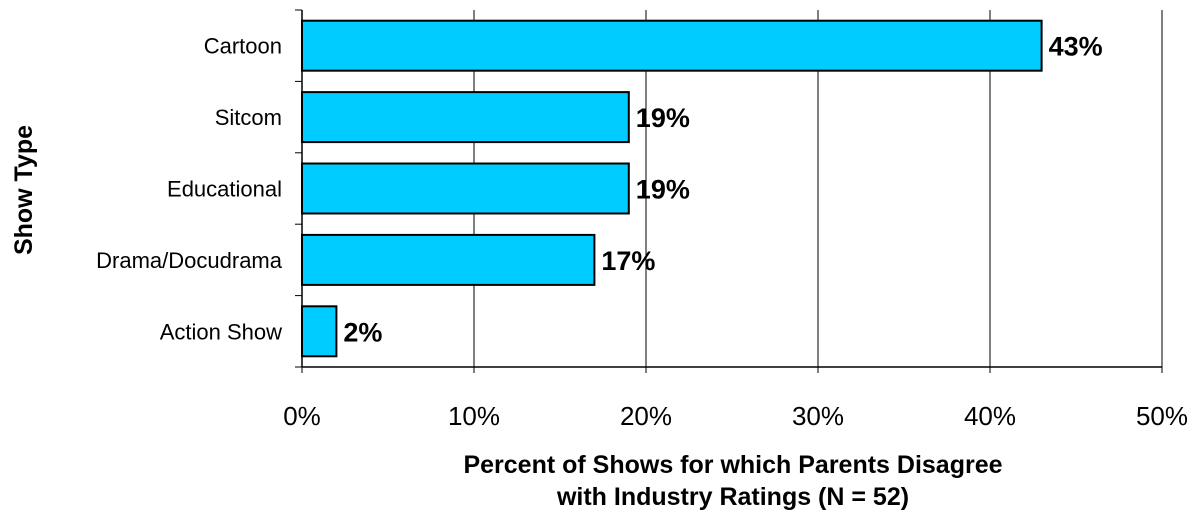 The image size is (1199, 512). I want to click on category-label: Sitcom, so click(248, 117).